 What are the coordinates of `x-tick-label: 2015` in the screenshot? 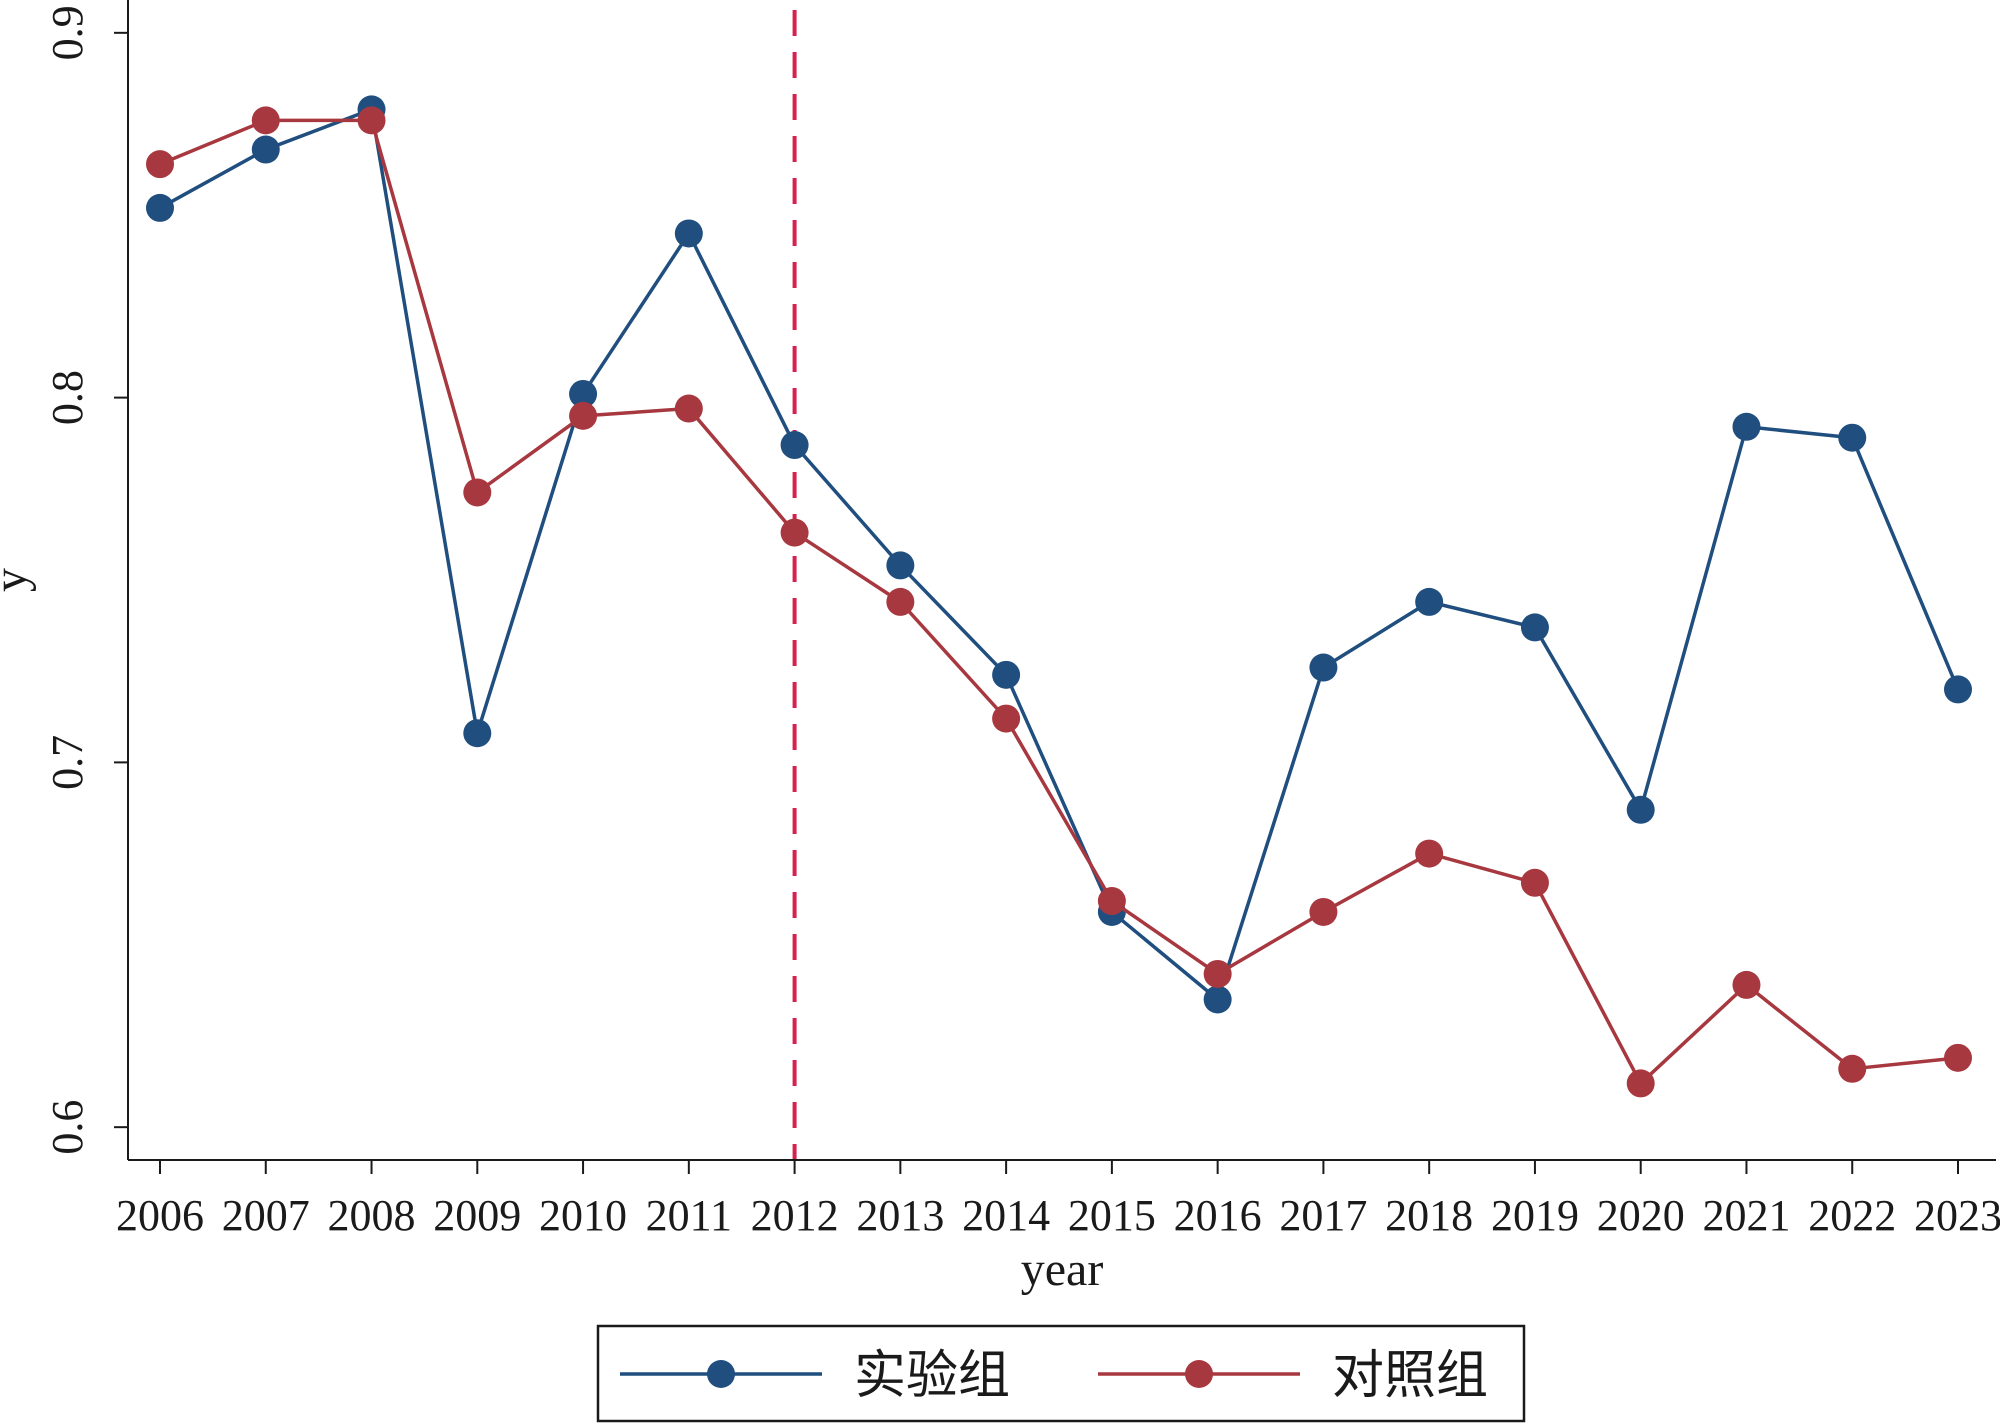 It's located at (1112, 1215).